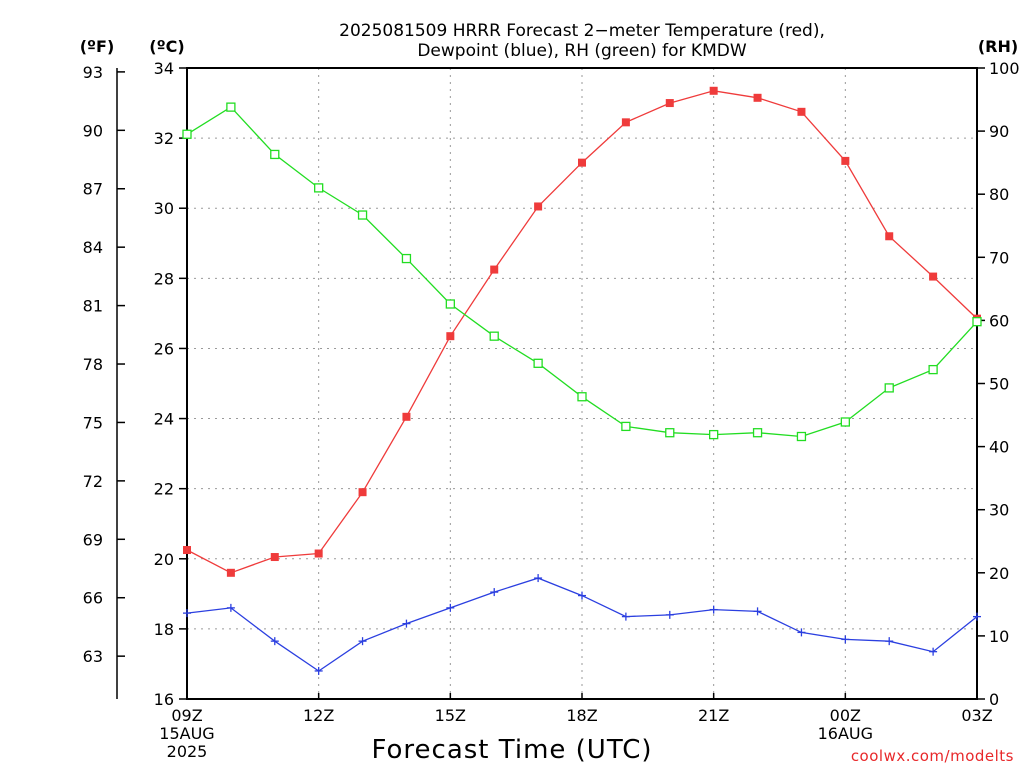 The width and height of the screenshot is (1024, 768). Describe the element at coordinates (164, 559) in the screenshot. I see `celsius-tick-label: 20` at that location.